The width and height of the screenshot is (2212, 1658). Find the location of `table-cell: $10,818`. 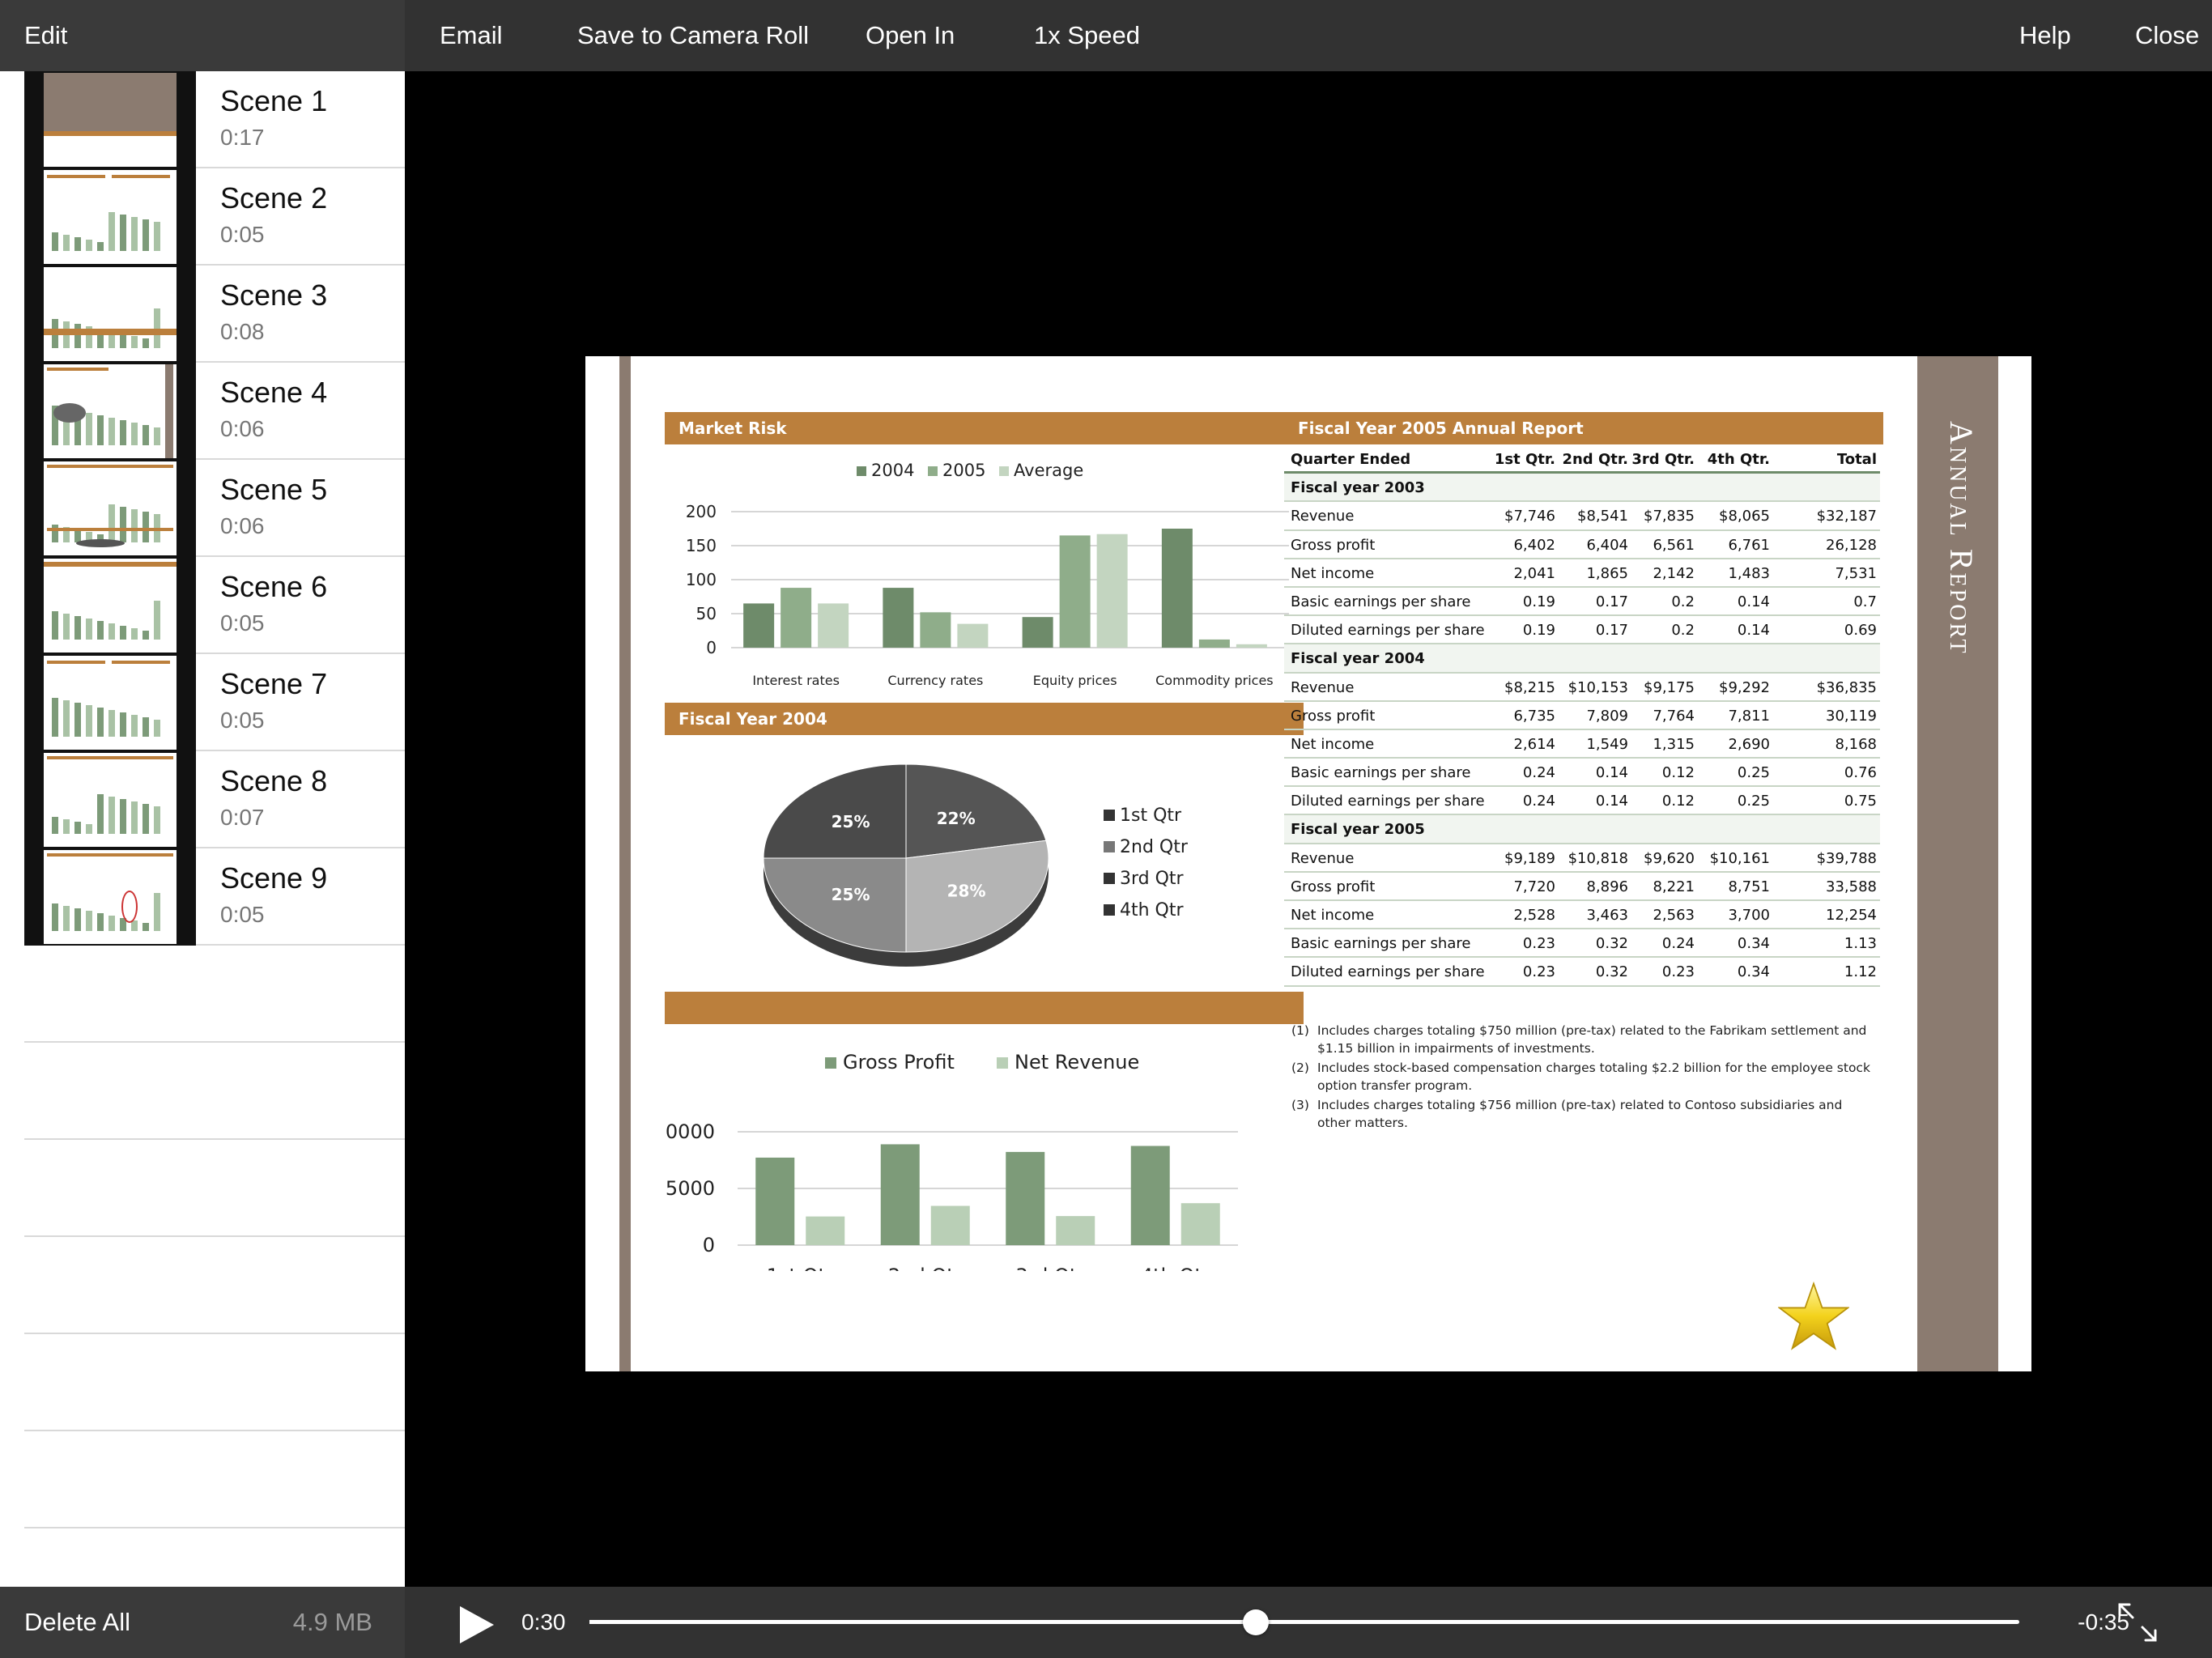

table-cell: $10,818 is located at coordinates (1598, 858).